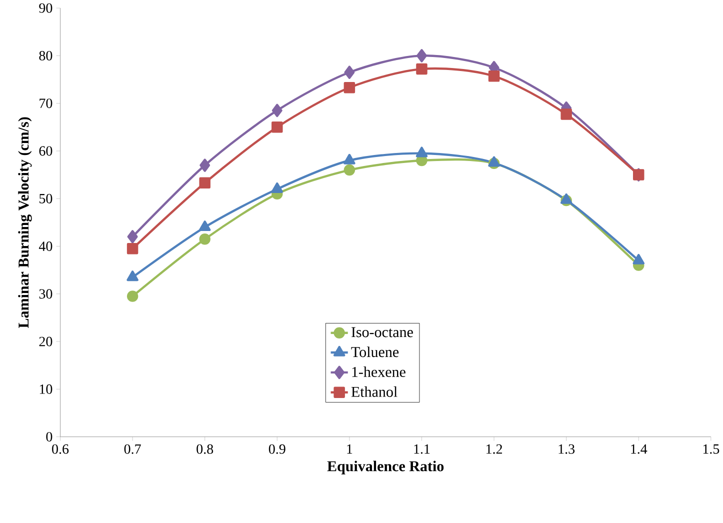  What do you see at coordinates (45, 55) in the screenshot?
I see `y-tick-label: 80` at bounding box center [45, 55].